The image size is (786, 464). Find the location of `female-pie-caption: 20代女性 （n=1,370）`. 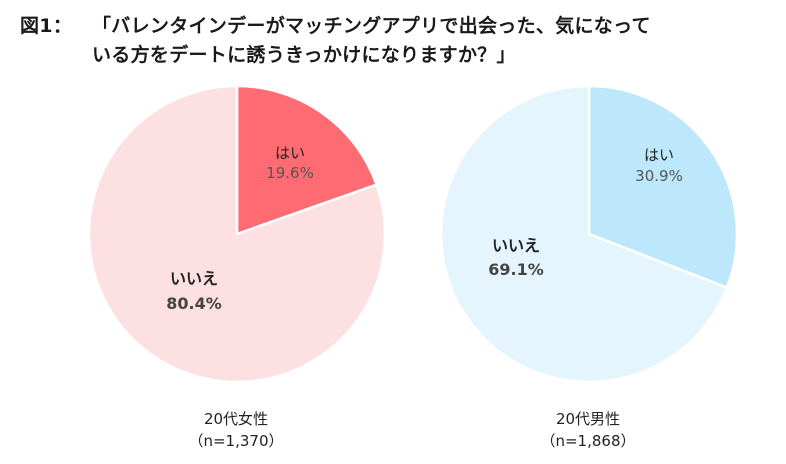

female-pie-caption: 20代女性 （n=1,370） is located at coordinates (236, 430).